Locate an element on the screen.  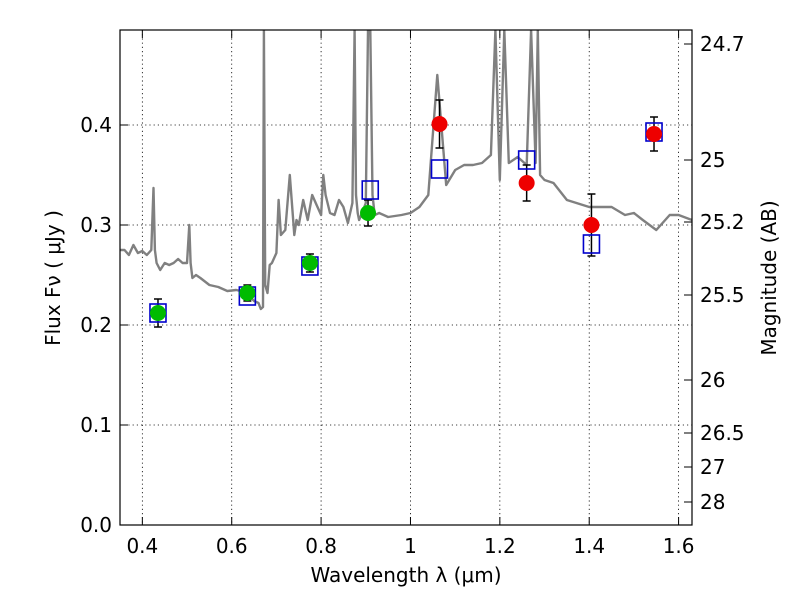
x-tick-label: 1.6 is located at coordinates (679, 546).